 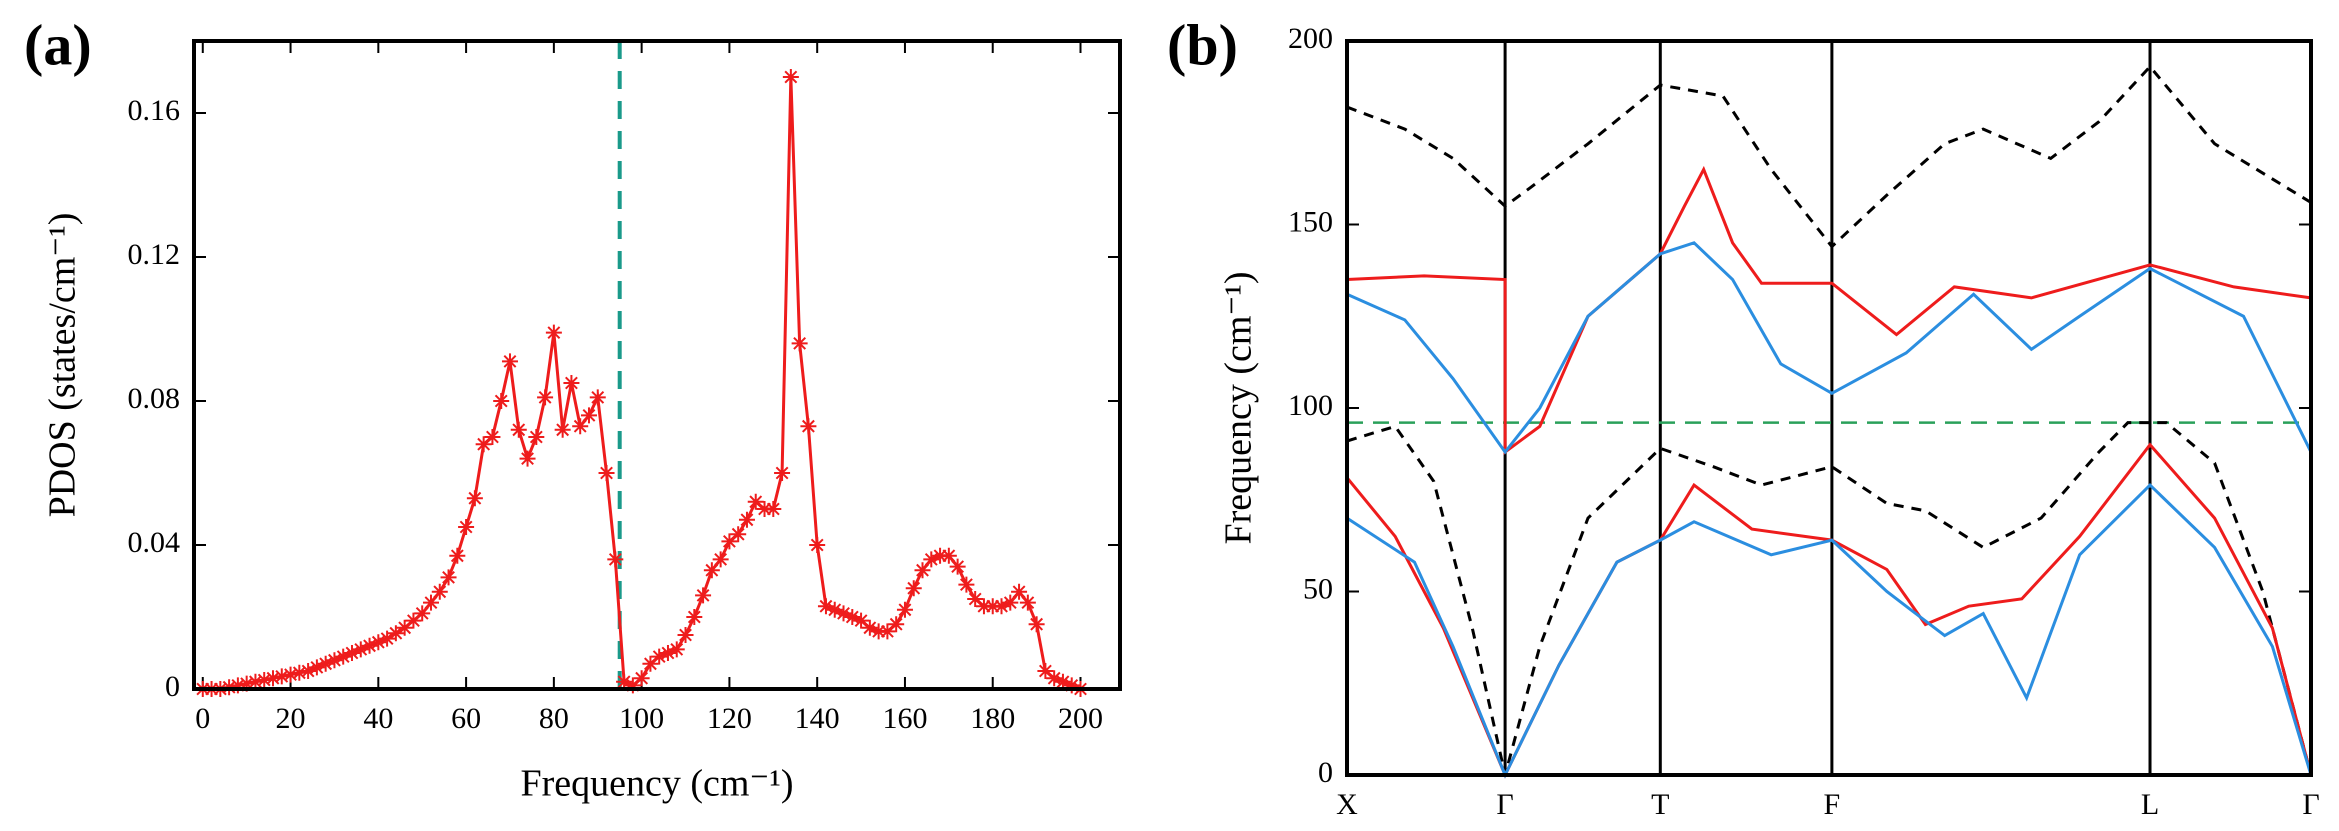 I want to click on y-tick-label: 200, so click(x=1310, y=38).